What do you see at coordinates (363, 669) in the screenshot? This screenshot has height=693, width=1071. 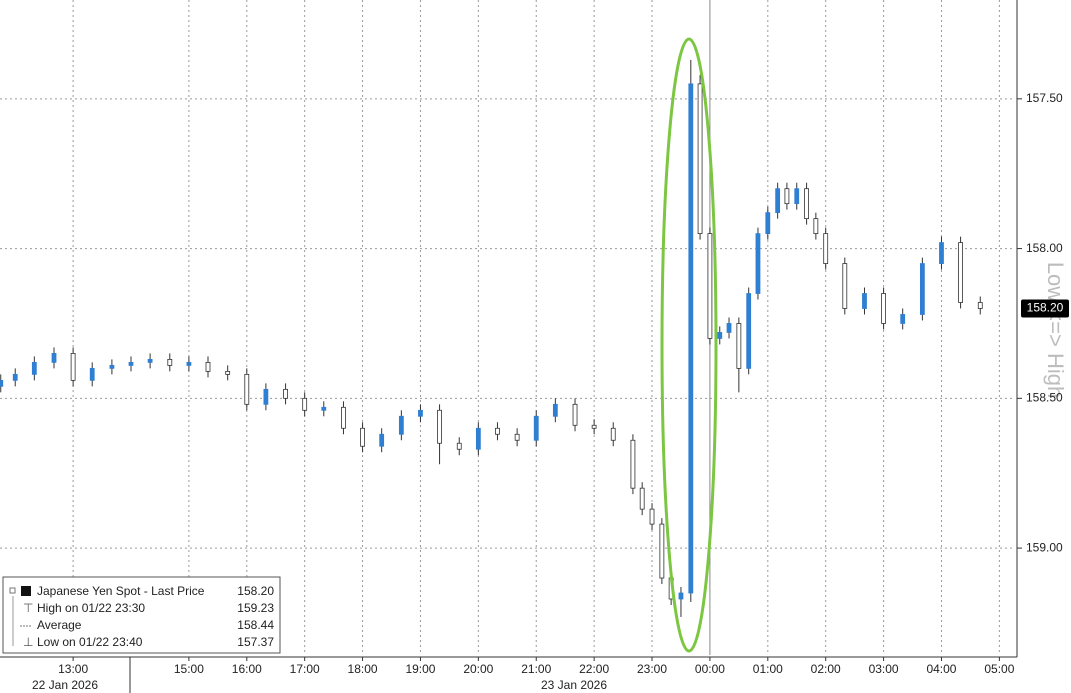 I see `x-tick-label: 18:00` at bounding box center [363, 669].